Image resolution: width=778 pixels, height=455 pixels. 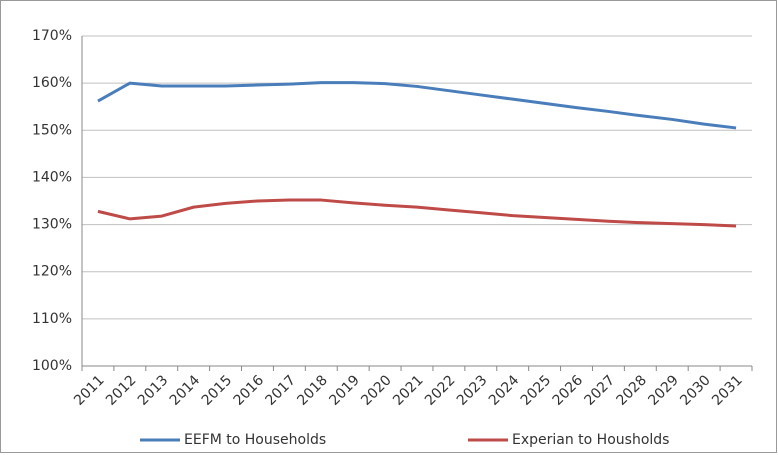 What do you see at coordinates (52, 177) in the screenshot?
I see `y-tick-label: 140%` at bounding box center [52, 177].